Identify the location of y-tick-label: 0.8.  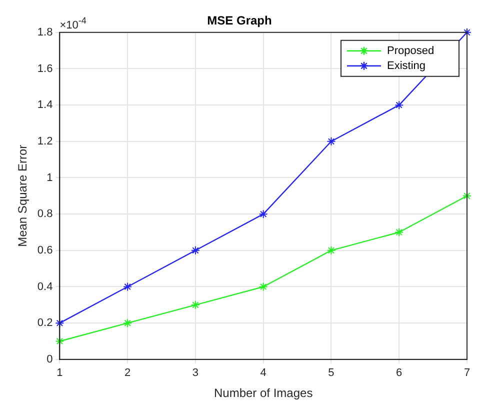
(45, 214).